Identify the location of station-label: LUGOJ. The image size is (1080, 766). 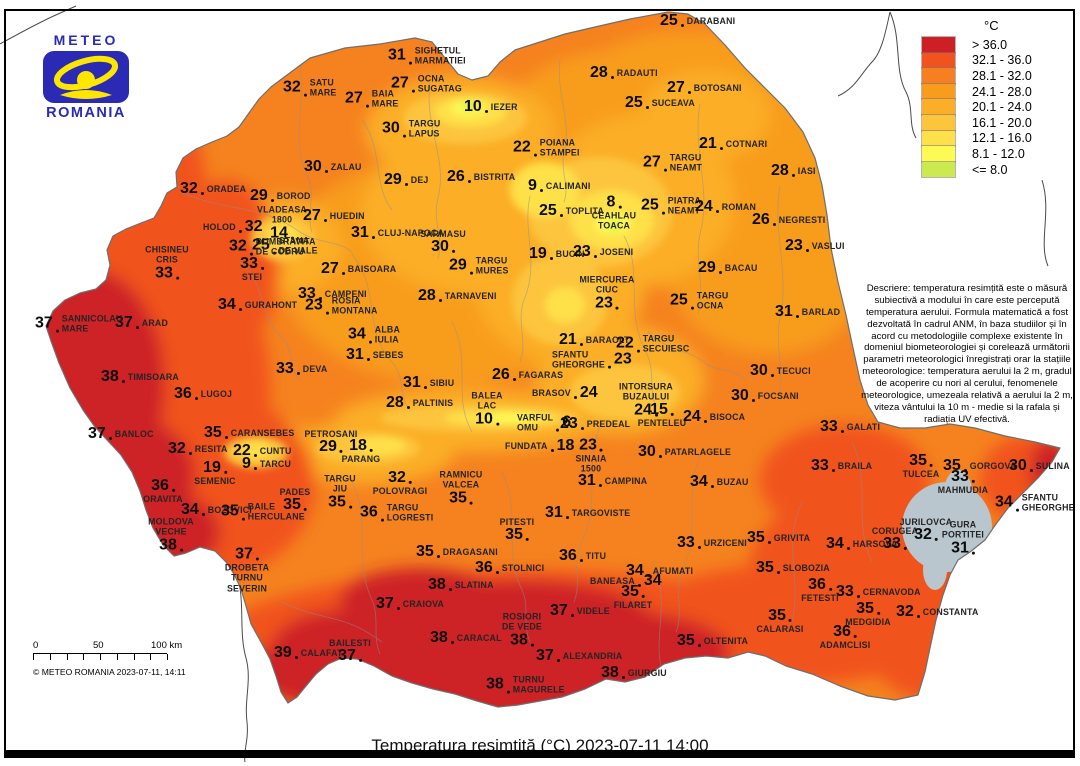
(216, 393).